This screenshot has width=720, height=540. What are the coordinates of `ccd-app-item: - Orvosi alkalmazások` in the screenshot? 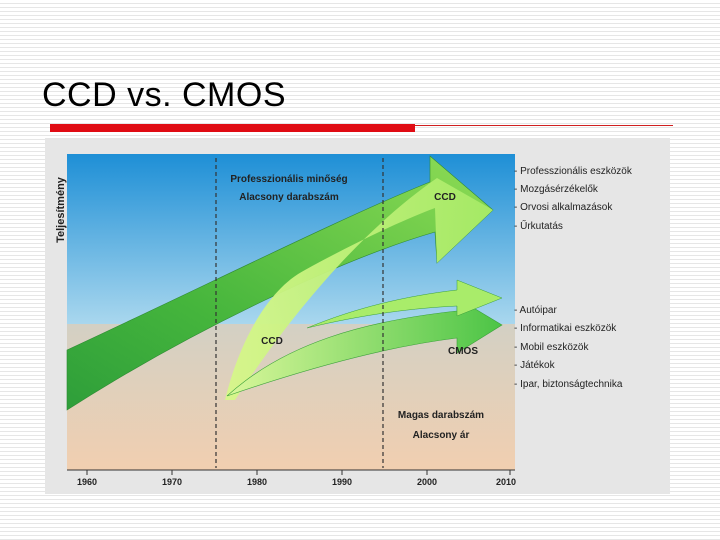 It's located at (563, 207).